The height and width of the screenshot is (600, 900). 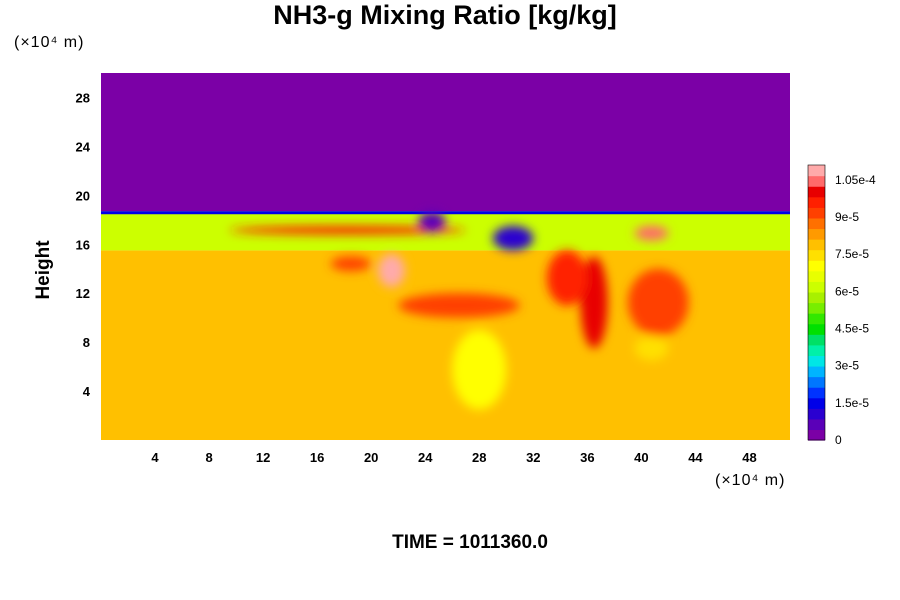 What do you see at coordinates (750, 480) in the screenshot?
I see `x-axis-unit: (×10⁴ m)` at bounding box center [750, 480].